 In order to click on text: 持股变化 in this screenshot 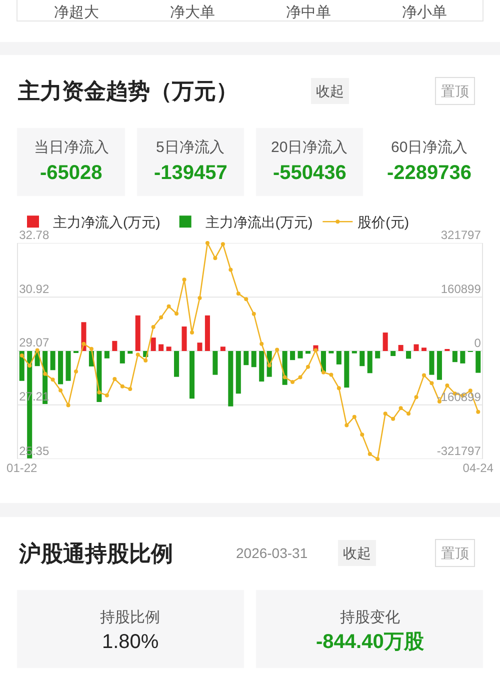, I will do `click(370, 617)`.